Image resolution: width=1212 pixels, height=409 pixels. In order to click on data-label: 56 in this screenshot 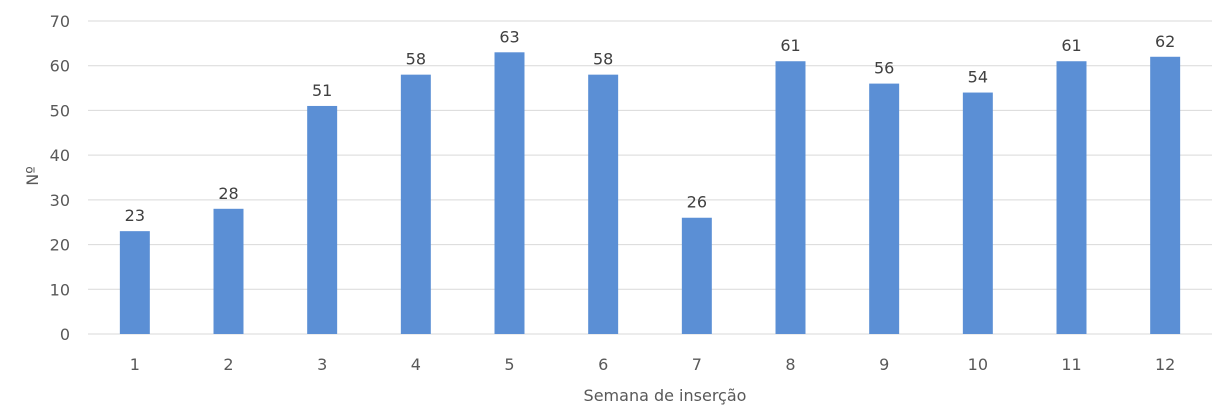, I will do `click(884, 68)`.